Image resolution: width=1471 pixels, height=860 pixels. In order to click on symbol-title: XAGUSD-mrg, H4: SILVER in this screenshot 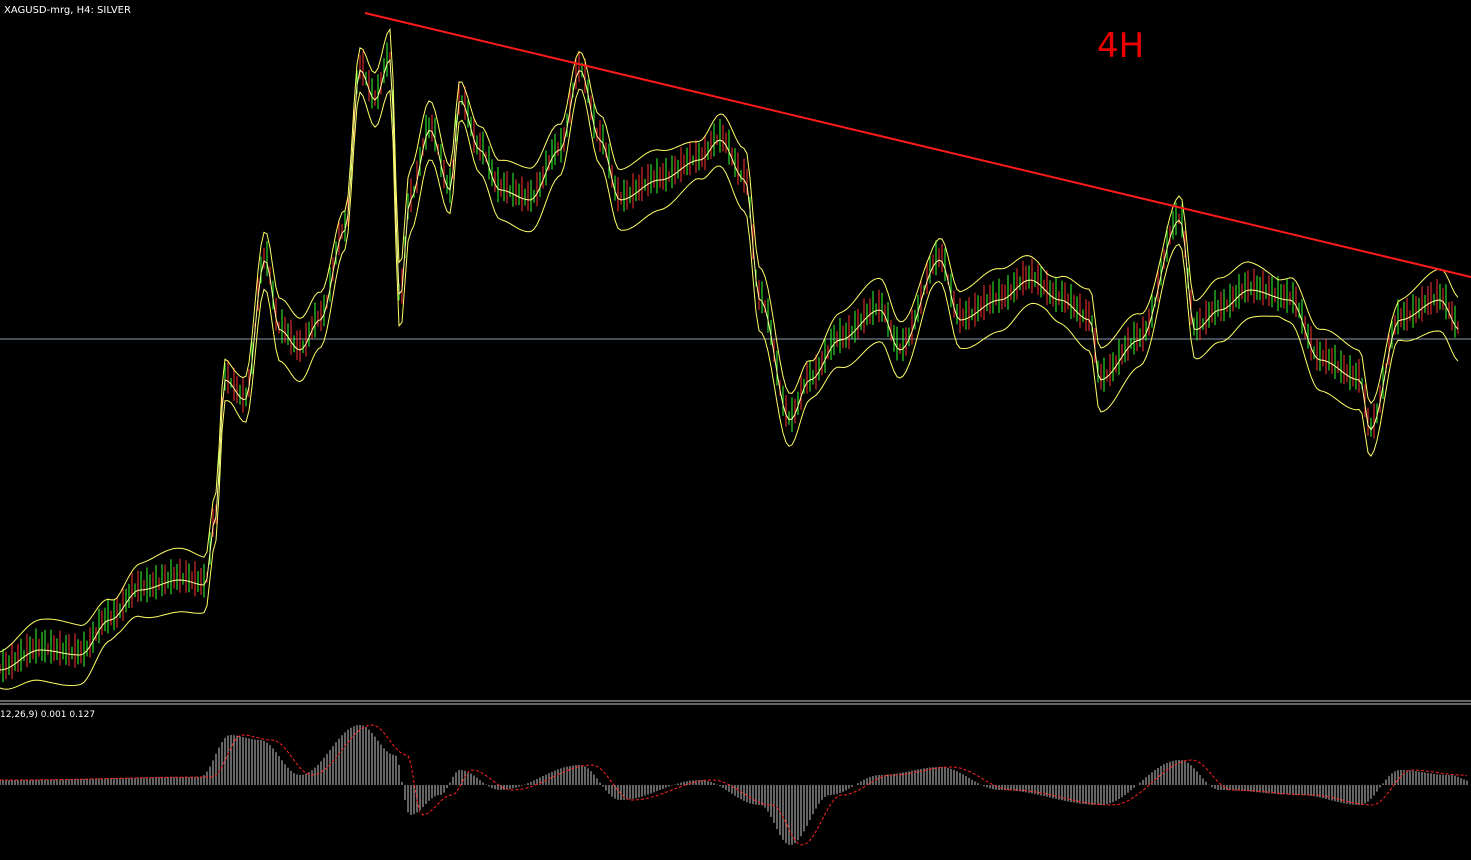, I will do `click(67, 10)`.